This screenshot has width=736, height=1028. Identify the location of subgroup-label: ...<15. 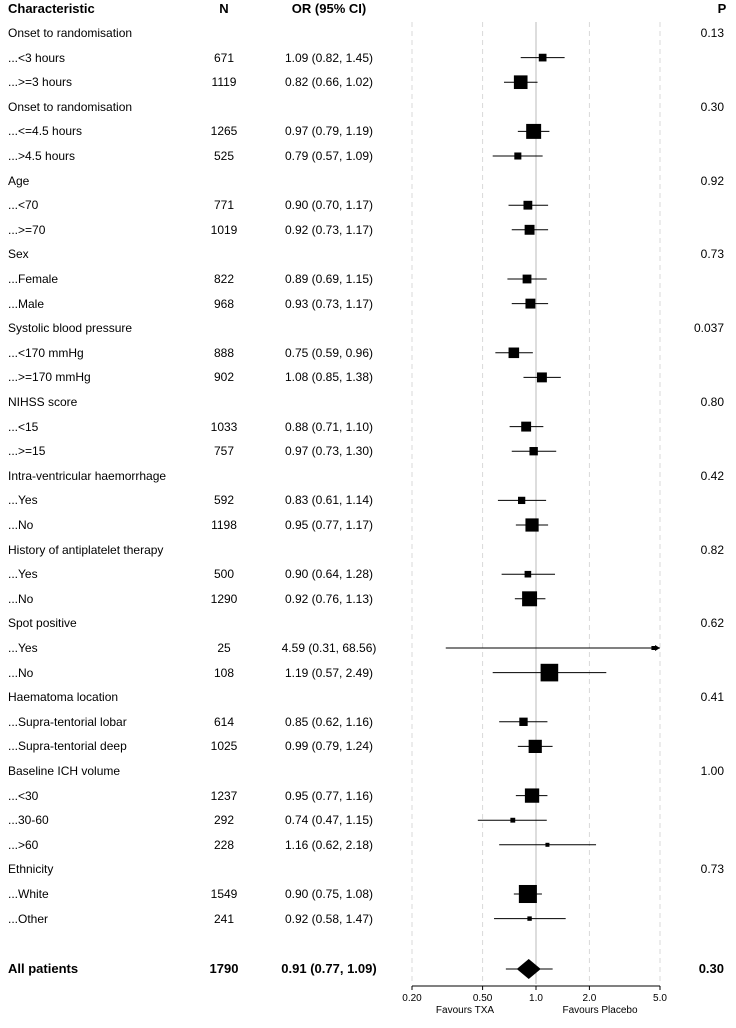
(23, 426).